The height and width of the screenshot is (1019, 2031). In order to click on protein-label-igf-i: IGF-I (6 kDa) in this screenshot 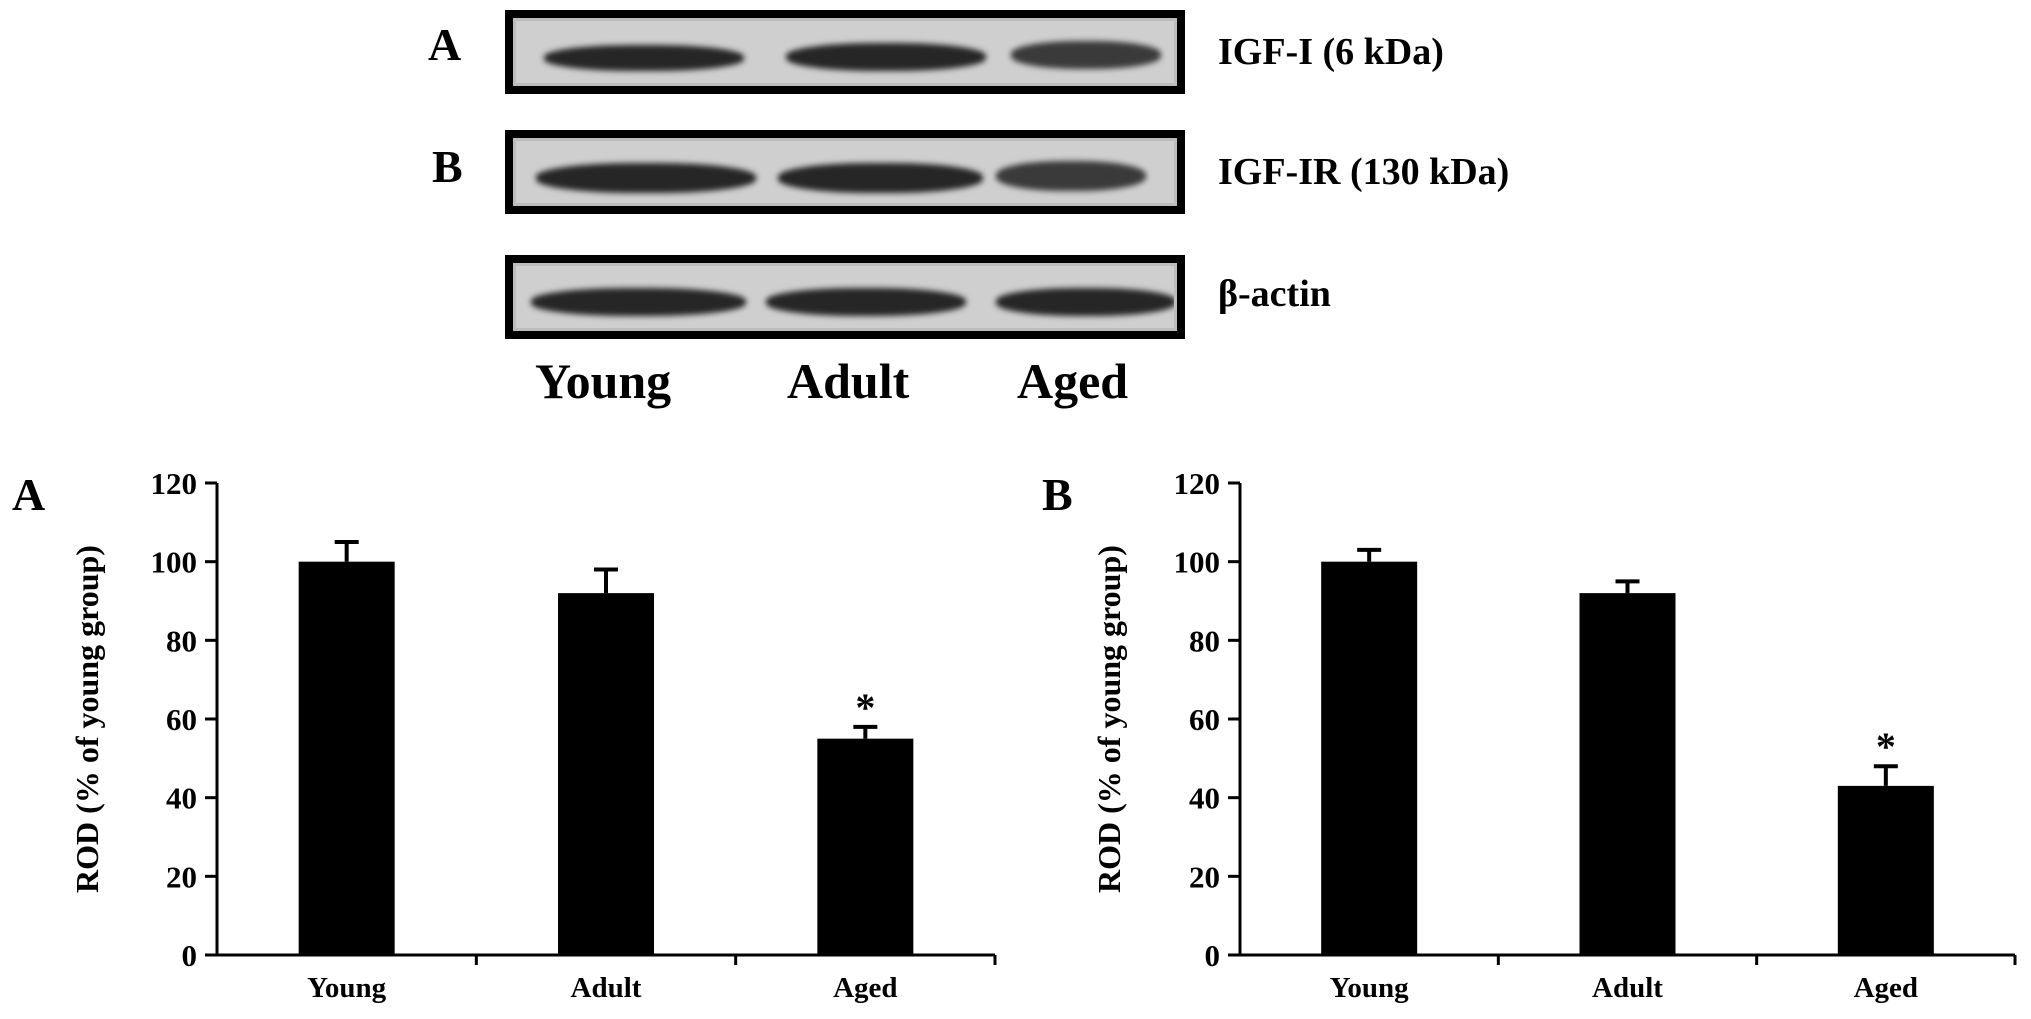, I will do `click(1331, 52)`.